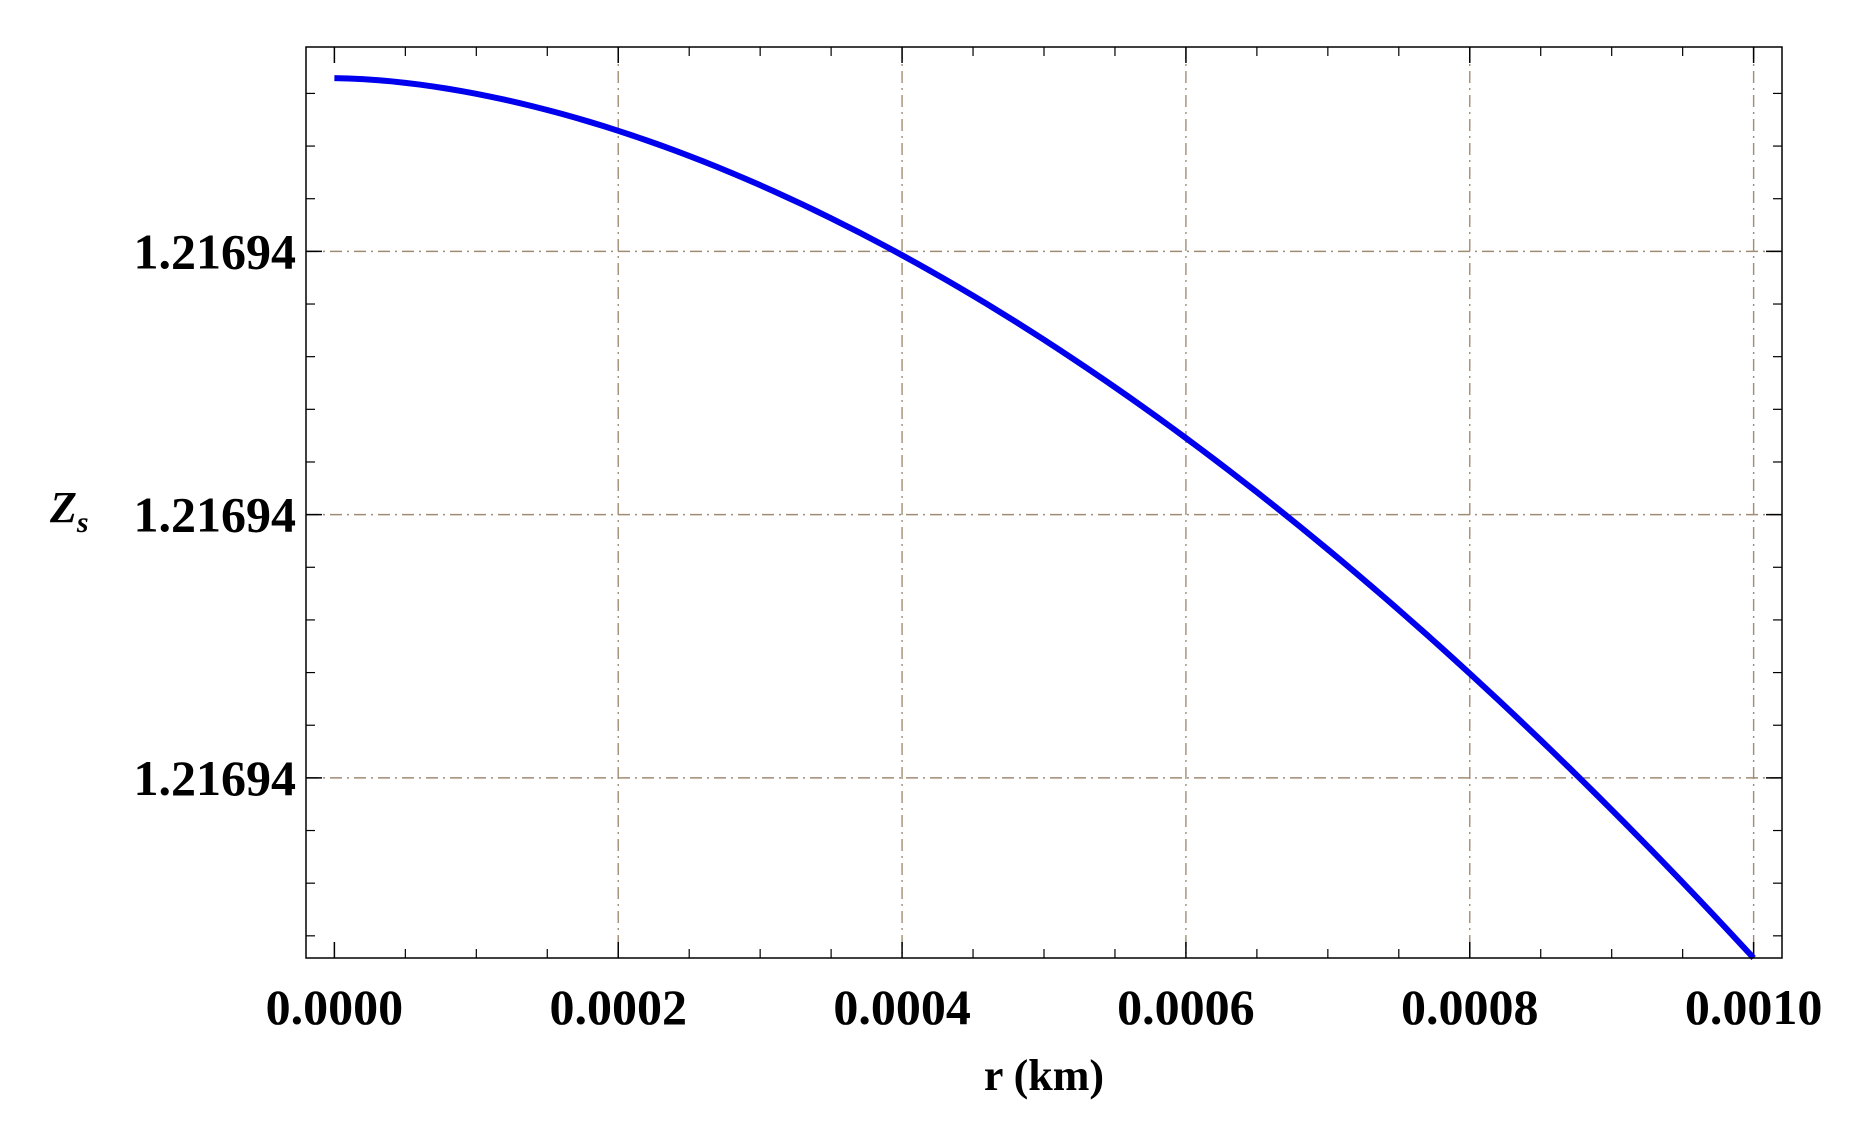 The width and height of the screenshot is (1857, 1131). What do you see at coordinates (1754, 1007) in the screenshot?
I see `x-tick-label: 0.0010` at bounding box center [1754, 1007].